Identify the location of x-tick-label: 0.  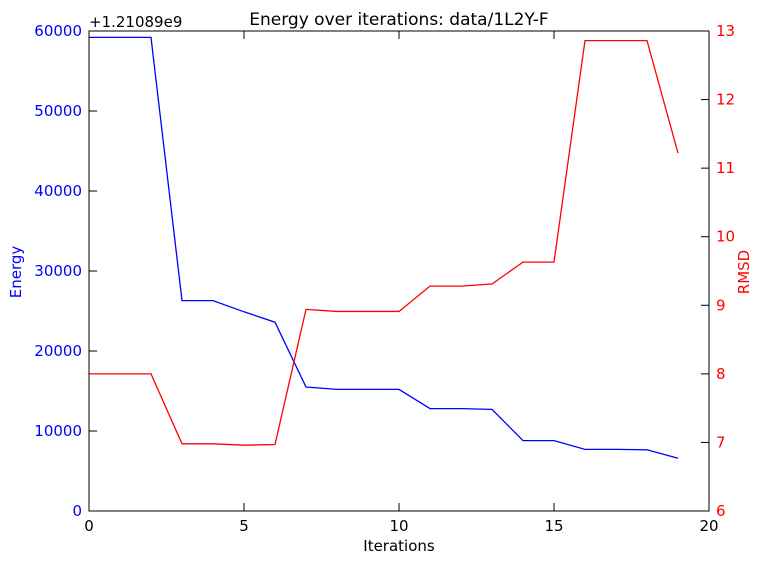
(89, 526).